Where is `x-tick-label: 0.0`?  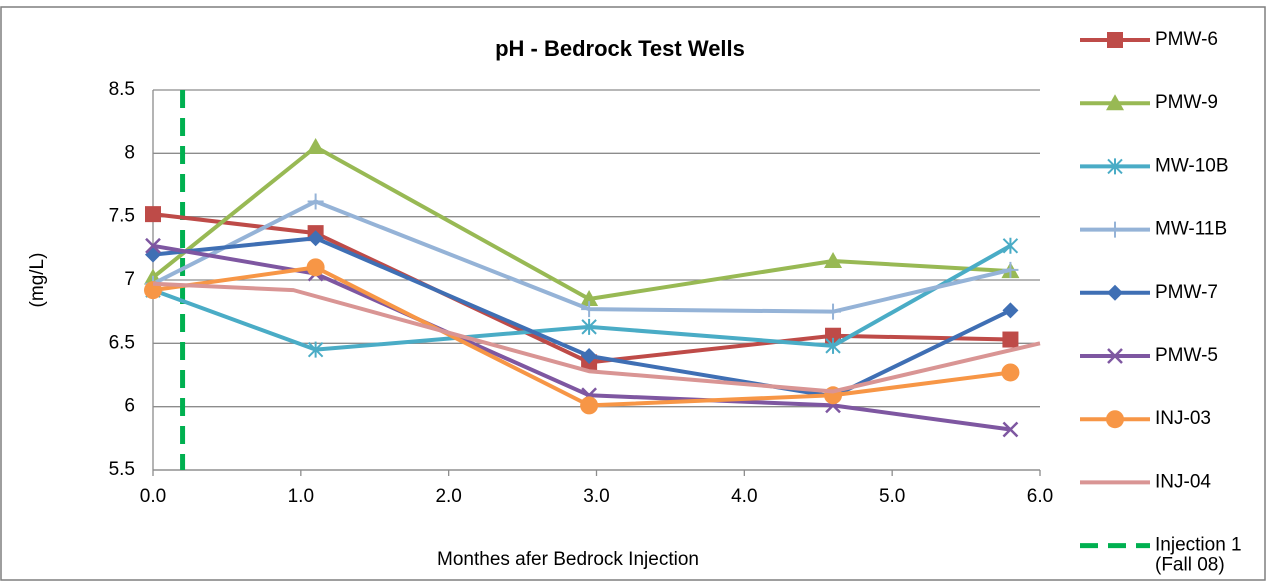
x-tick-label: 0.0 is located at coordinates (153, 496).